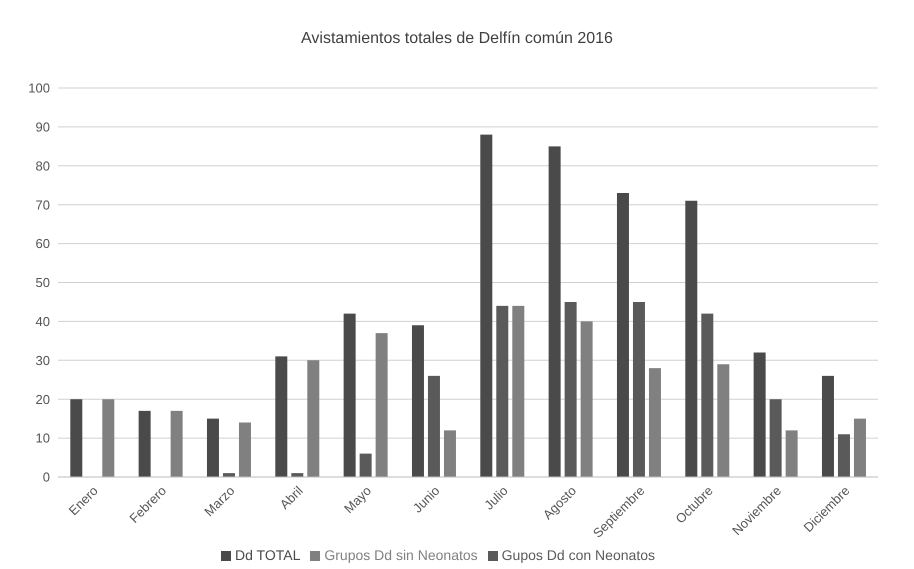 The height and width of the screenshot is (569, 914). I want to click on y-tick-label: 40, so click(43, 322).